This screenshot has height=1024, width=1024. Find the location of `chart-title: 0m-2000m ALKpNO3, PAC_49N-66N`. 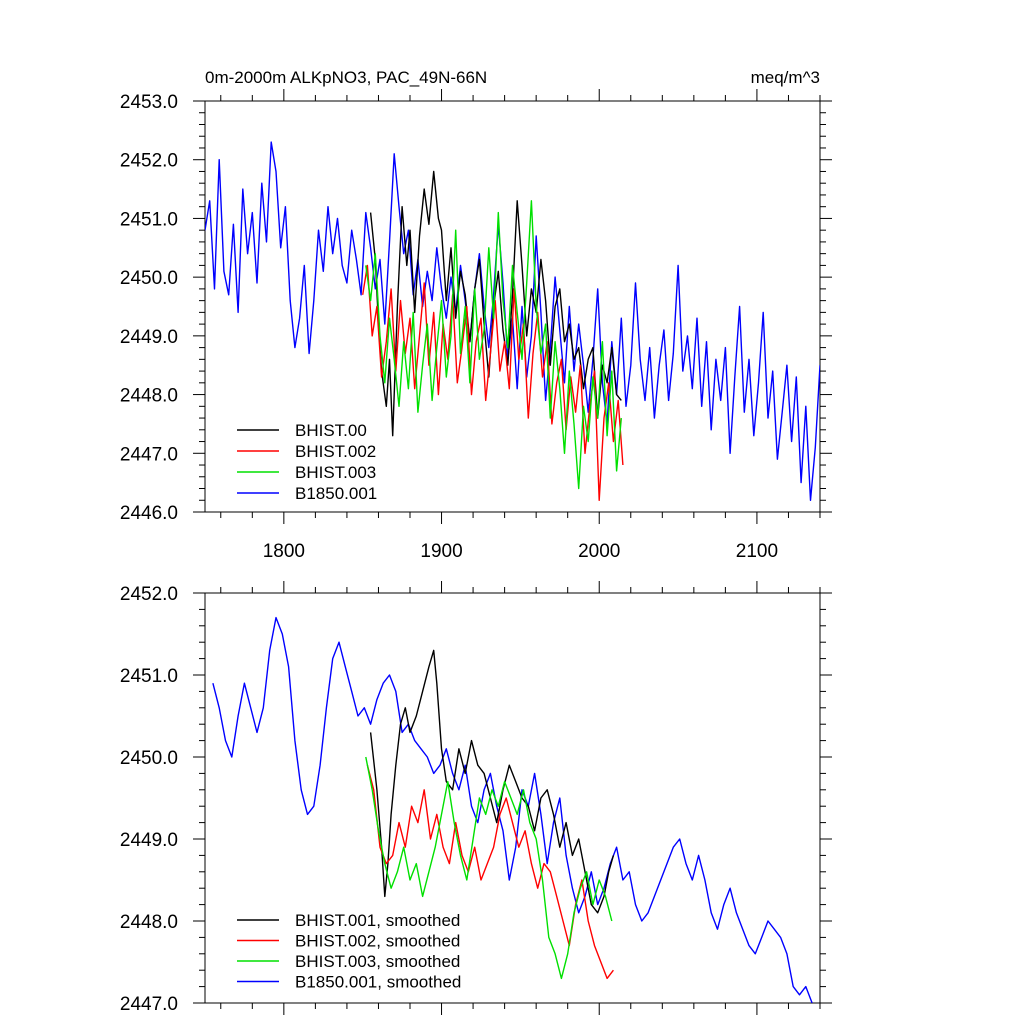

chart-title: 0m-2000m ALKpNO3, PAC_49N-66N is located at coordinates (346, 77).